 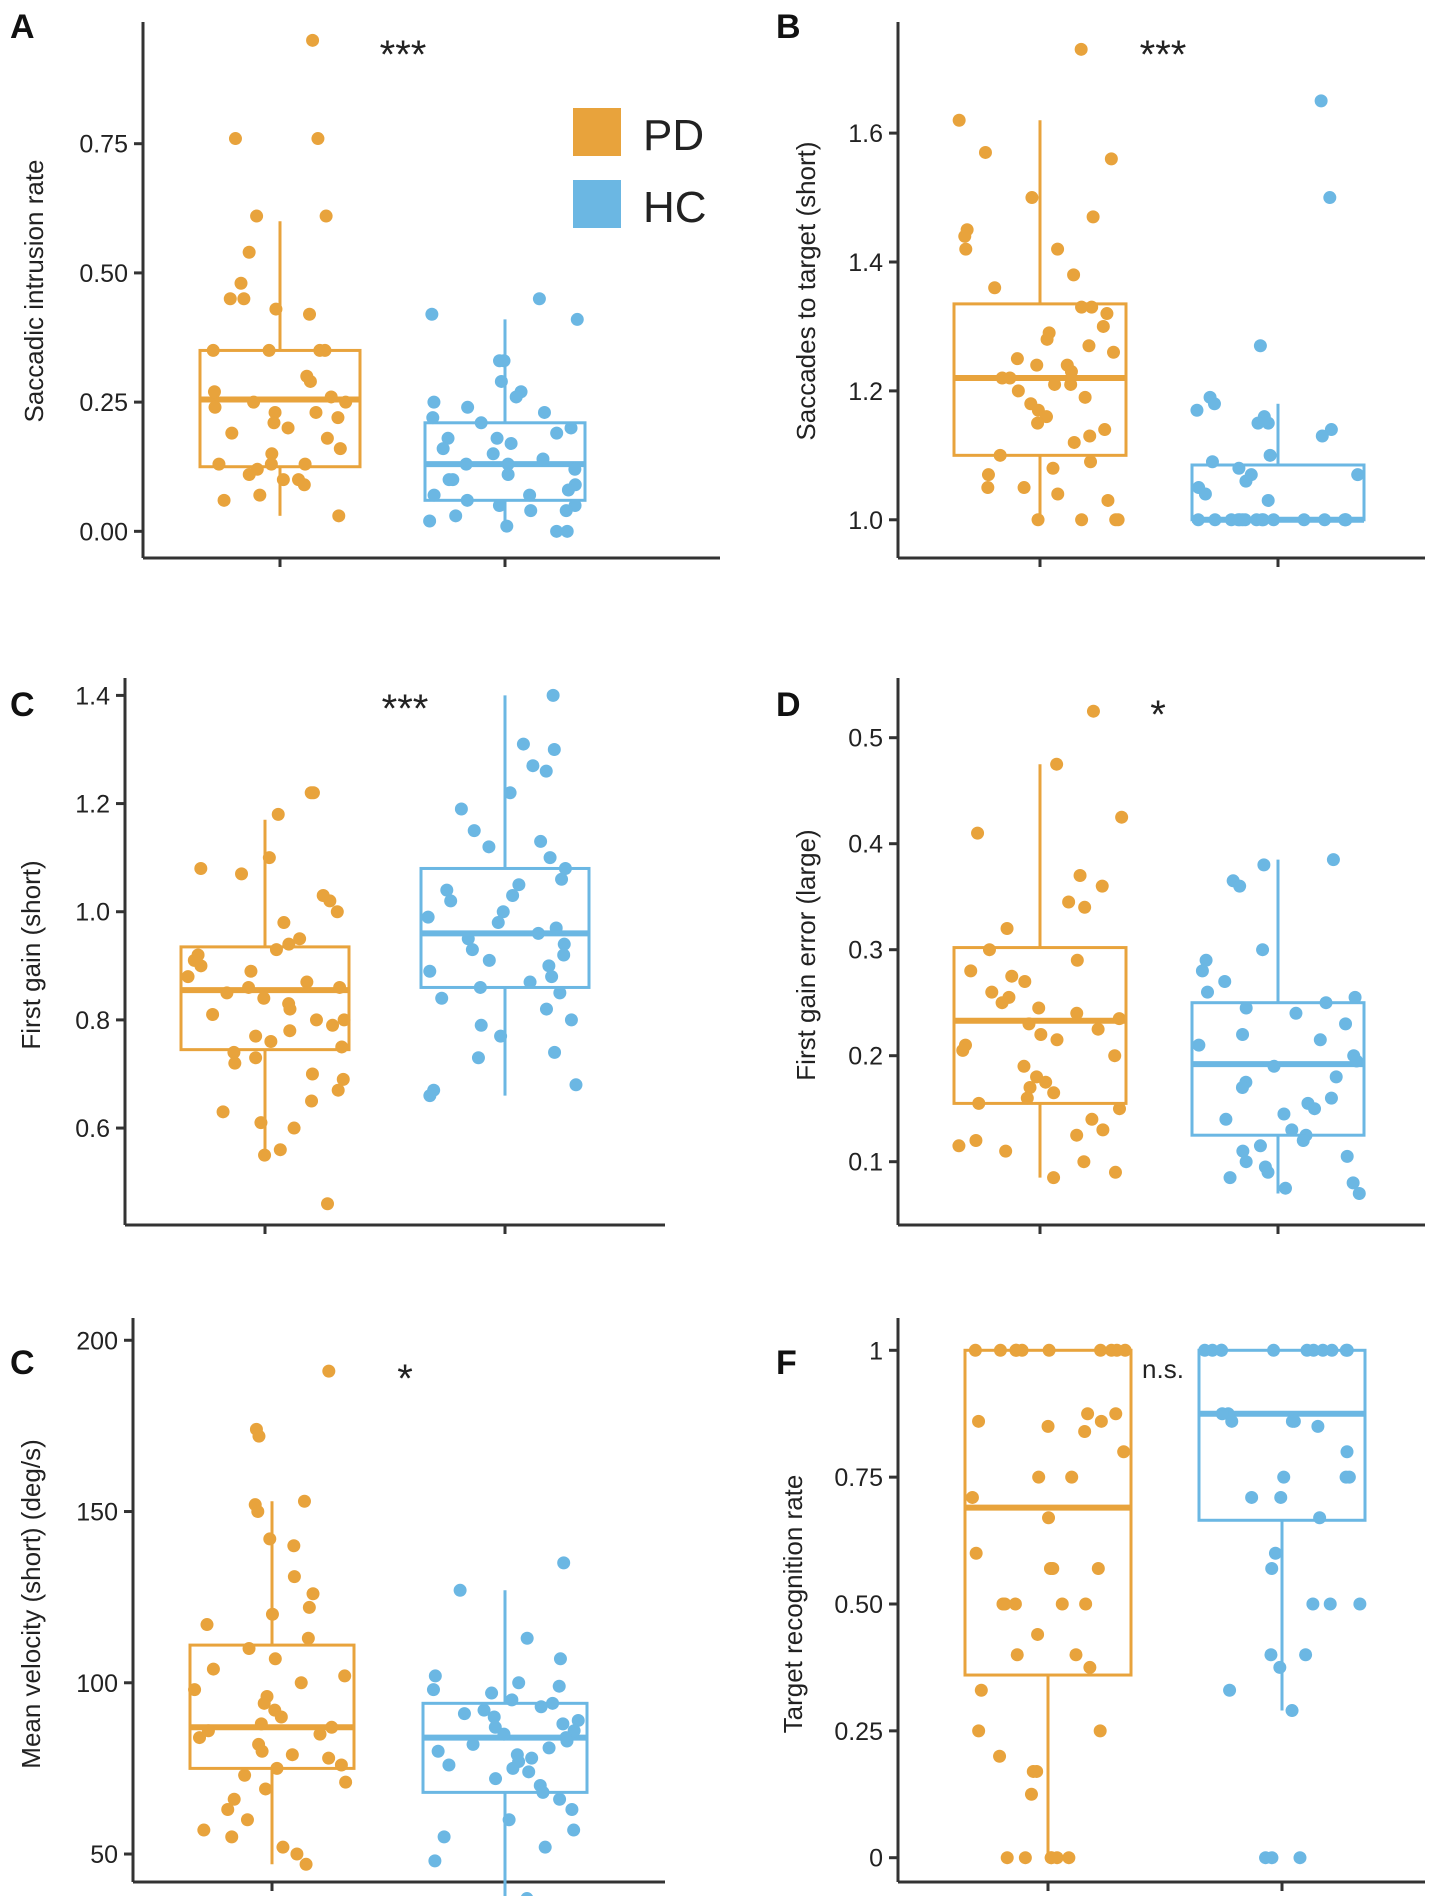 What do you see at coordinates (640, 170) in the screenshot?
I see `legend: PD HC` at bounding box center [640, 170].